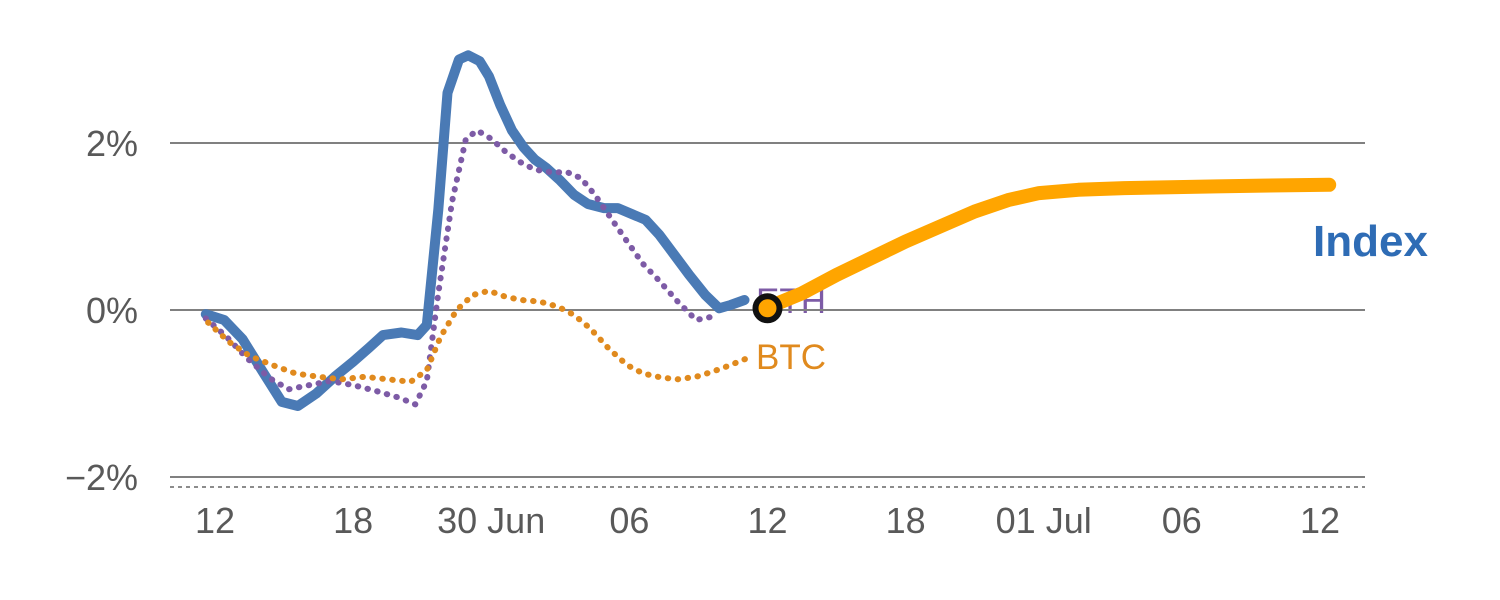 Image resolution: width=1500 pixels, height=600 pixels. What do you see at coordinates (101, 477) in the screenshot?
I see `y-tick-label: −2%` at bounding box center [101, 477].